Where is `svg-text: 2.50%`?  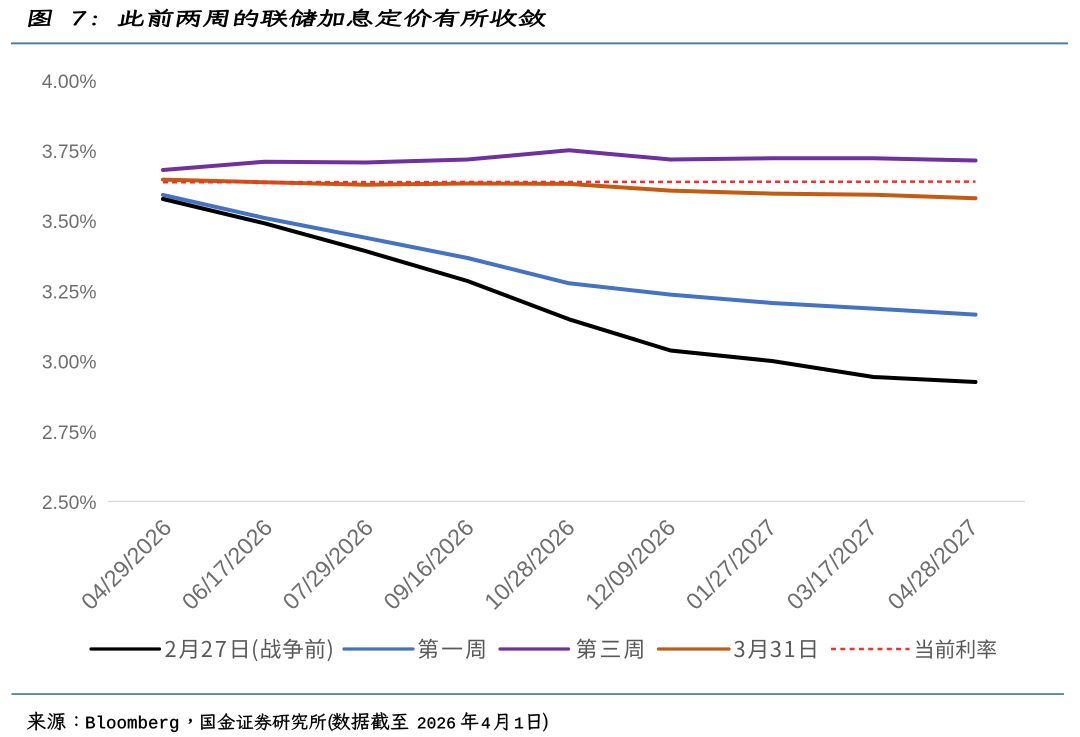 svg-text: 2.50% is located at coordinates (69, 503).